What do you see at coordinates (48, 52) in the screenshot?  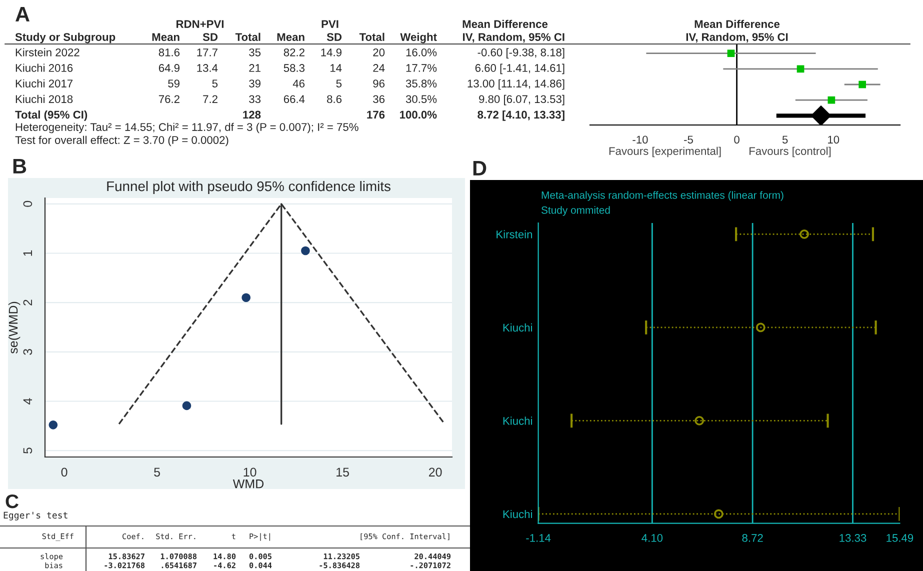 I see `category-label: Kirstein 2022` at bounding box center [48, 52].